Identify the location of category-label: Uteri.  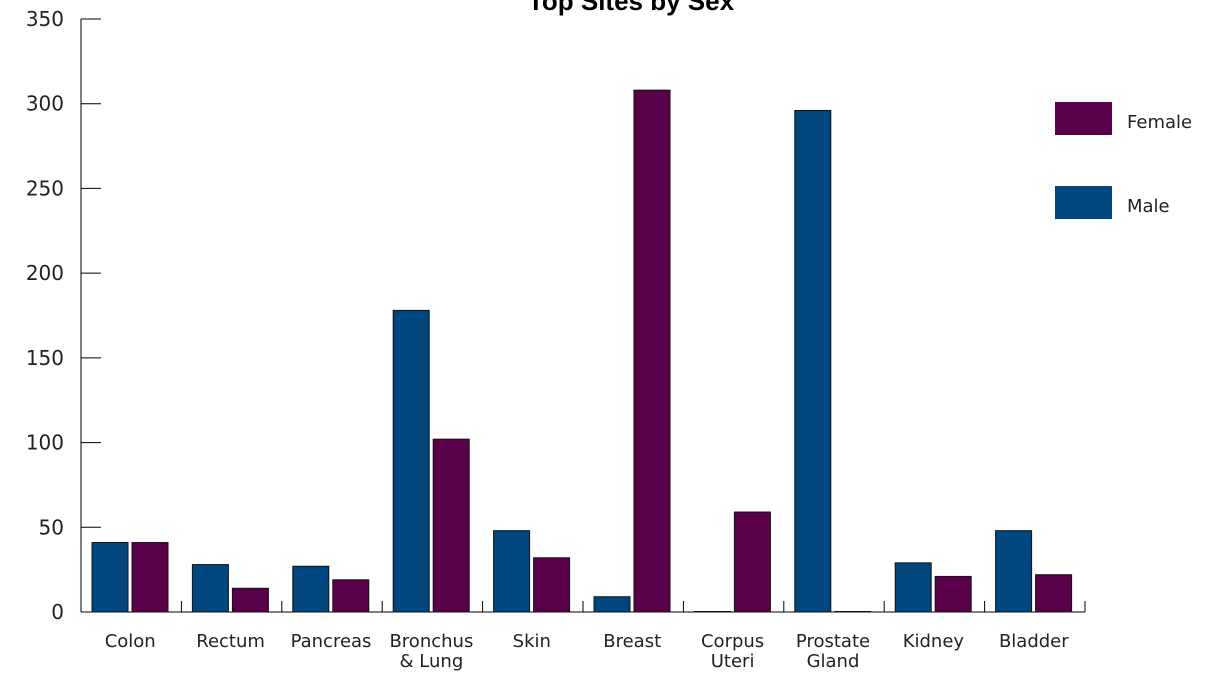
(733, 661).